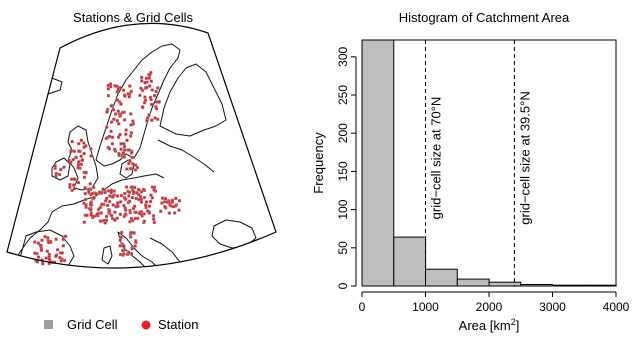 The height and width of the screenshot is (345, 635). I want to click on y-tick-label: 250, so click(343, 95).